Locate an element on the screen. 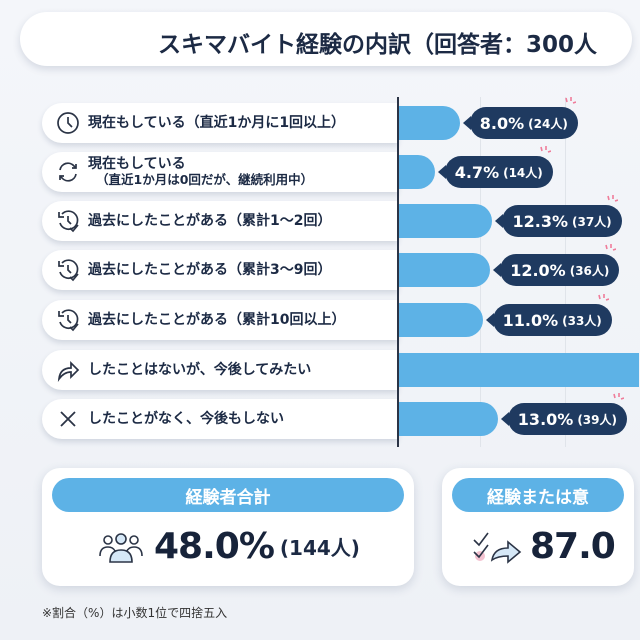 The image size is (640, 640). card-header: 経験または意 is located at coordinates (538, 495).